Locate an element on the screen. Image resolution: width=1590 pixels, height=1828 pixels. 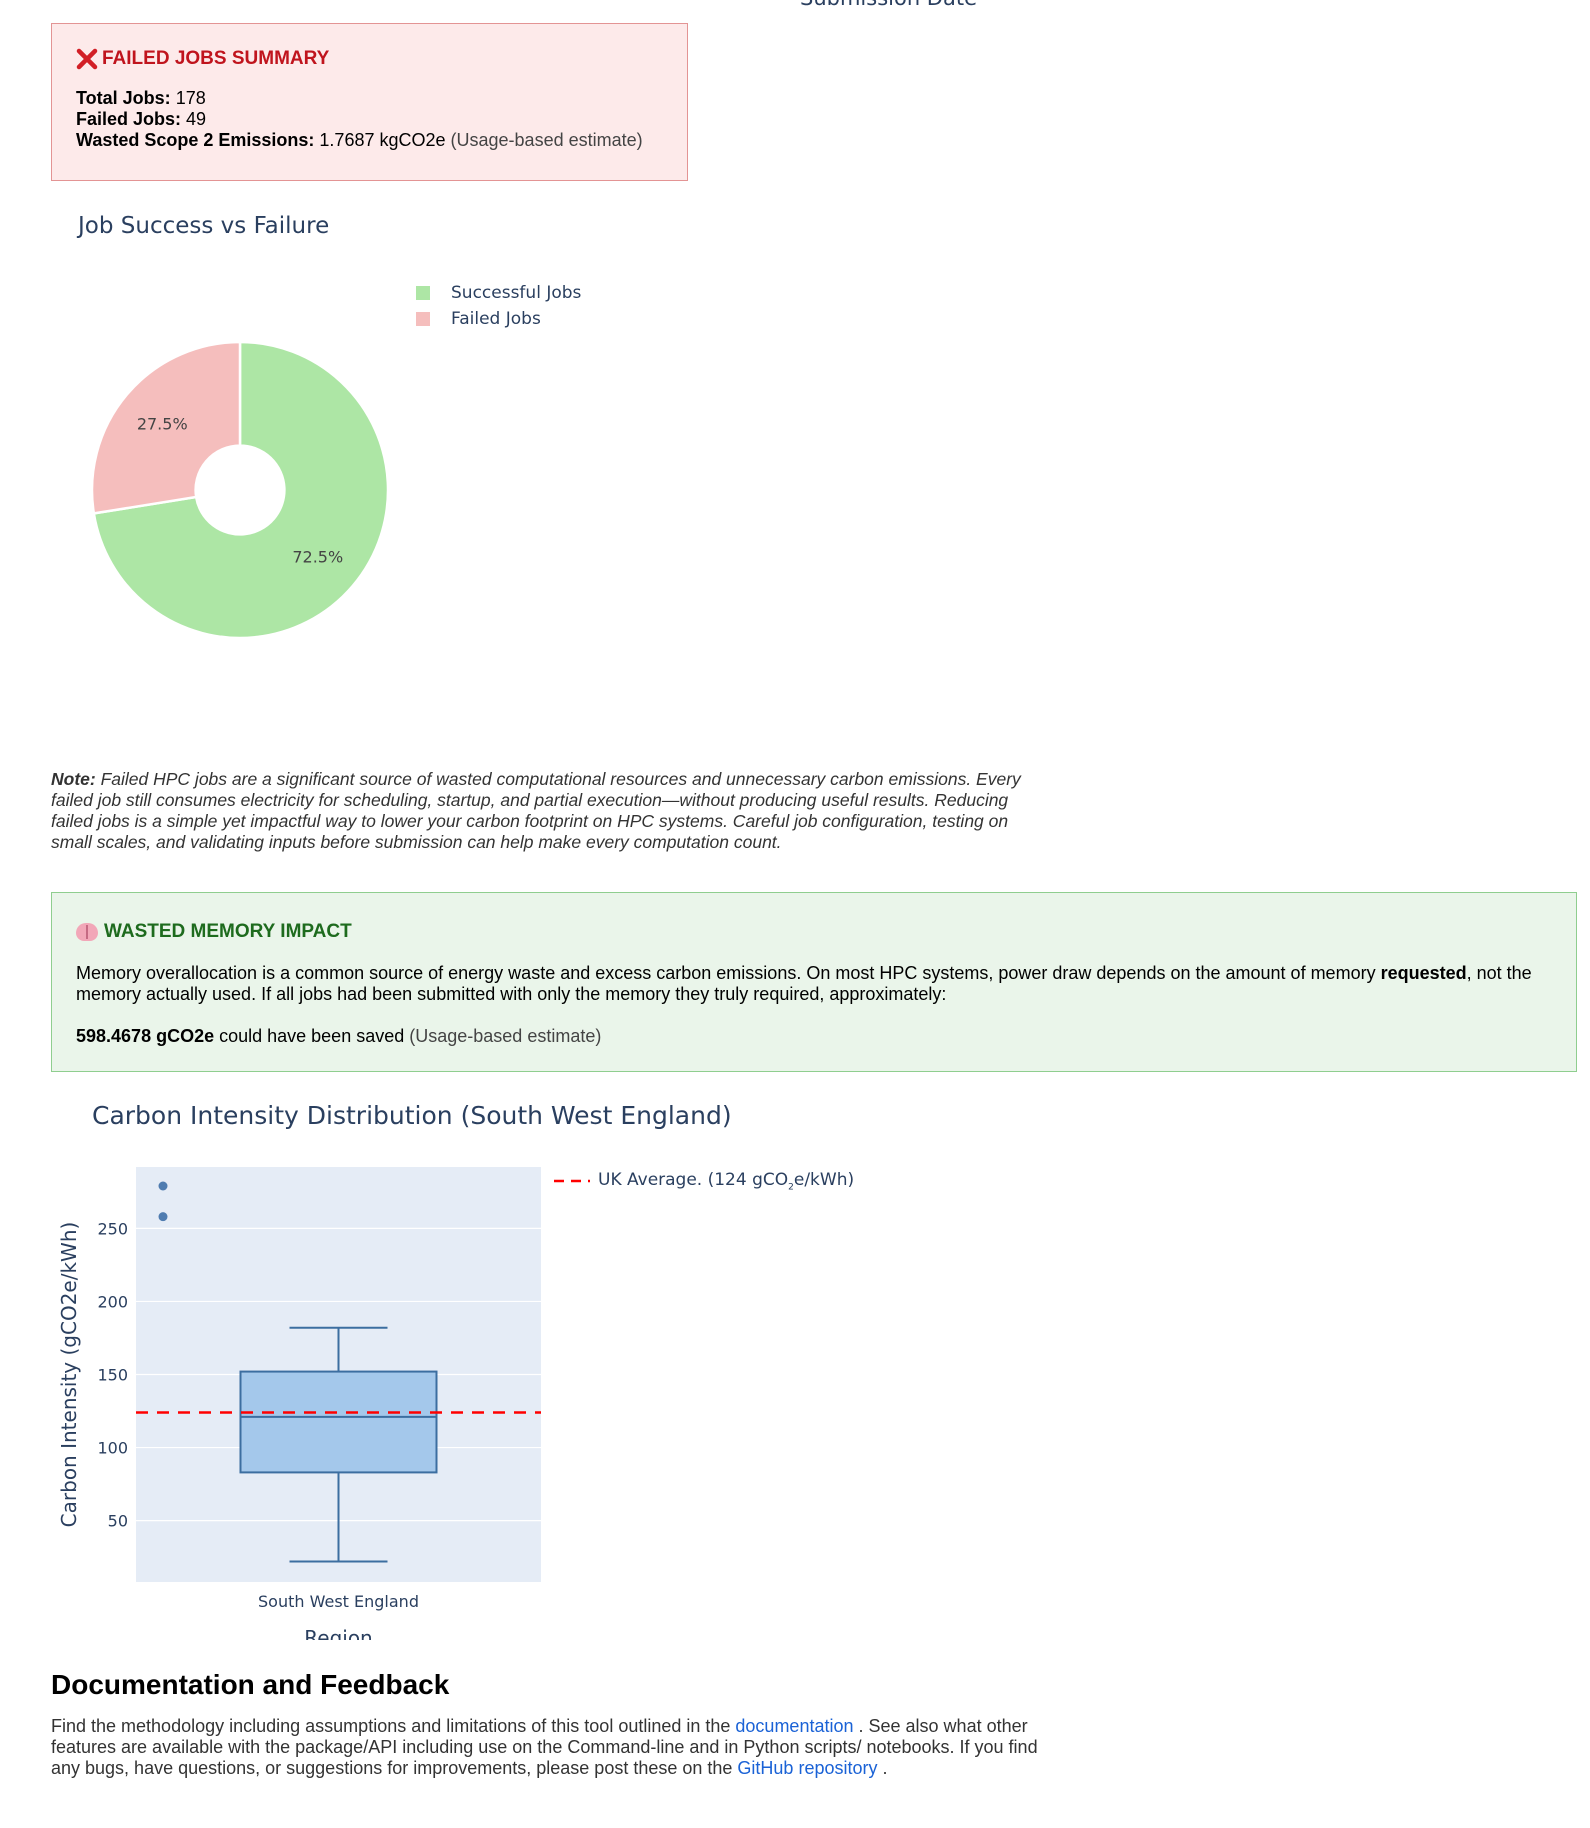
total-jobs-label: Total Jobs: is located at coordinates (123, 98).